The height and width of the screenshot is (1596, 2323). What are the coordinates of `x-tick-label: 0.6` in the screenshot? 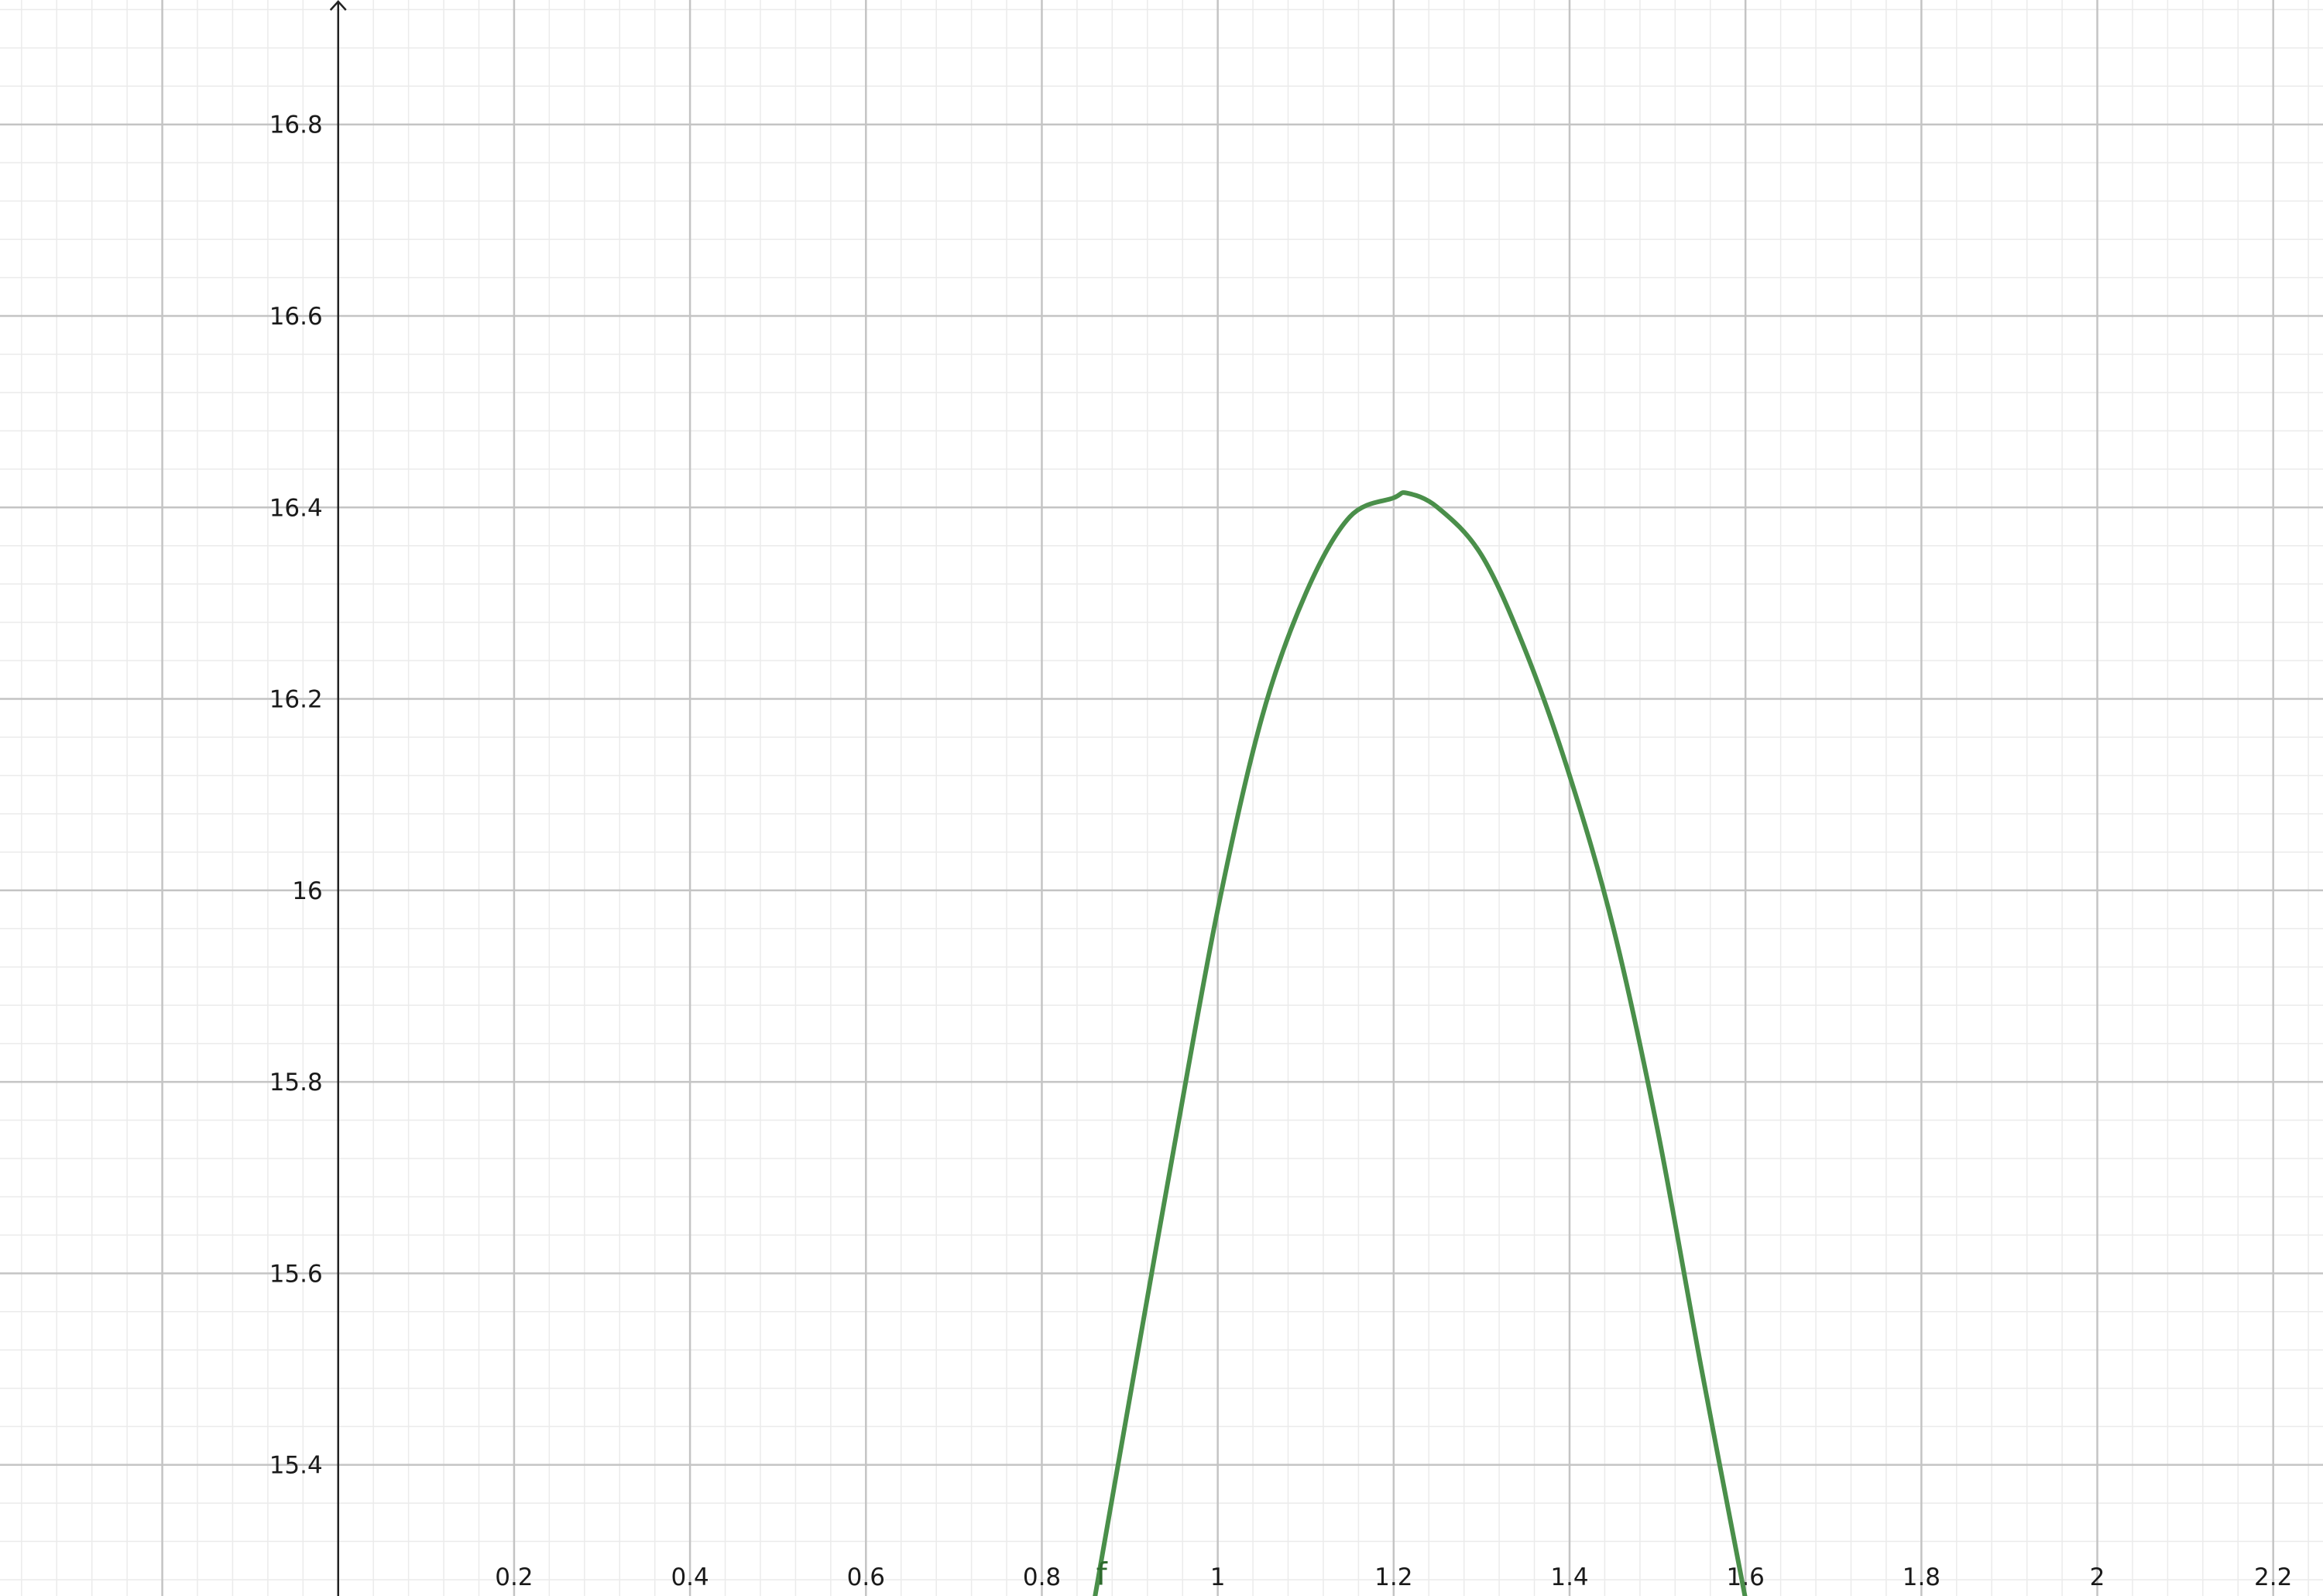 It's located at (866, 1577).